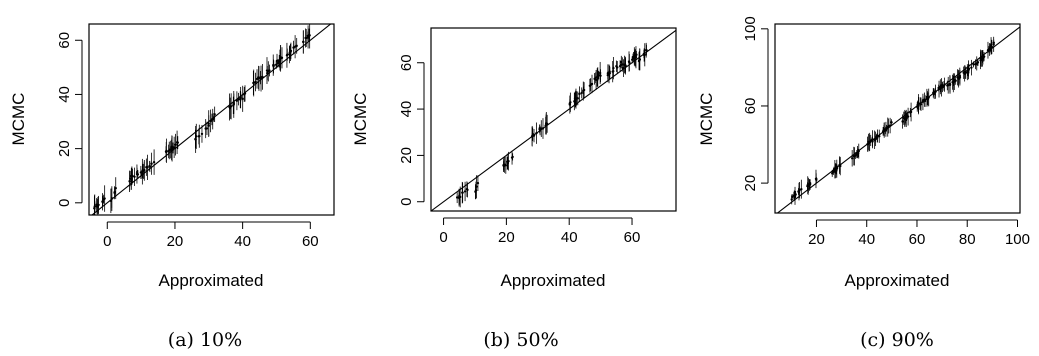  I want to click on y-tick-label: 60, so click(406, 62).